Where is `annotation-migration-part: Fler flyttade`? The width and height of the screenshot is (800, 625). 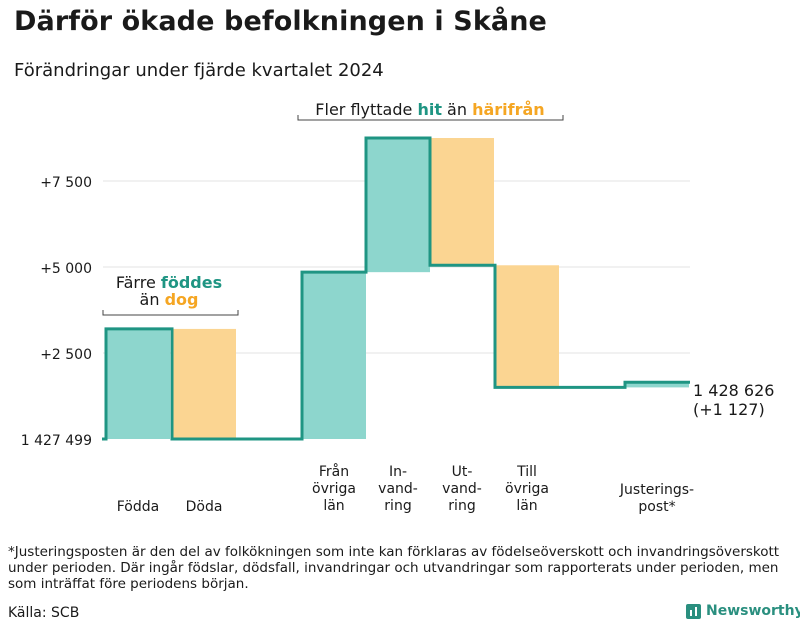
annotation-migration-part: Fler flyttade is located at coordinates (366, 109).